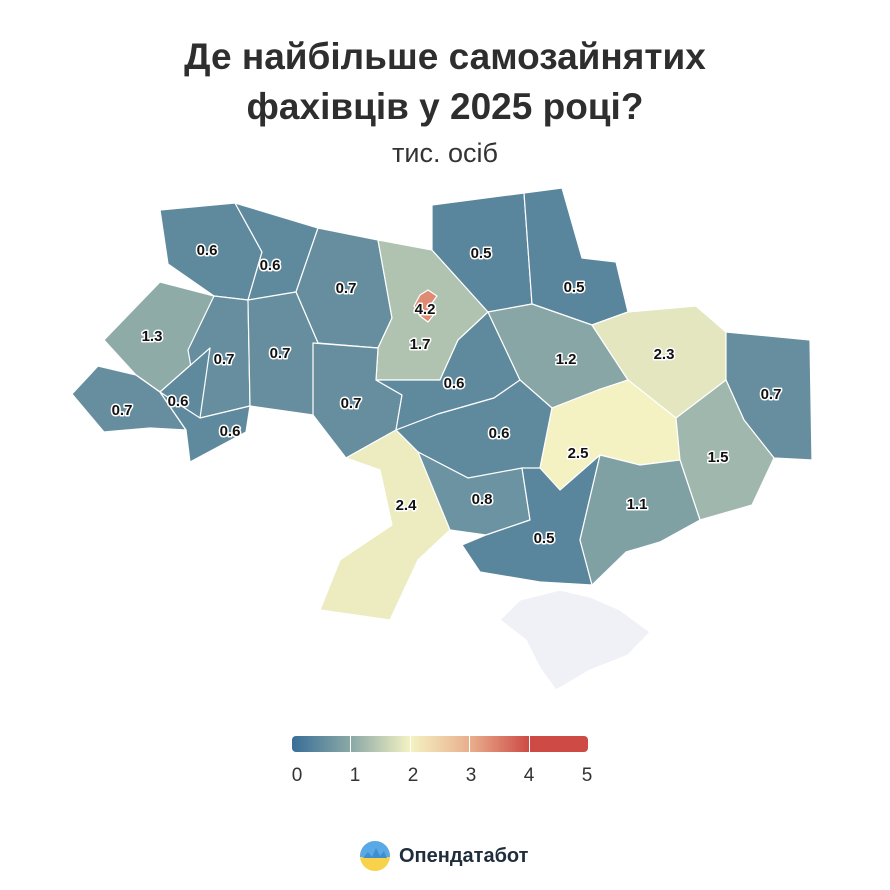 The height and width of the screenshot is (890, 890). I want to click on region-value-label-donetsk: 1.5, so click(718, 457).